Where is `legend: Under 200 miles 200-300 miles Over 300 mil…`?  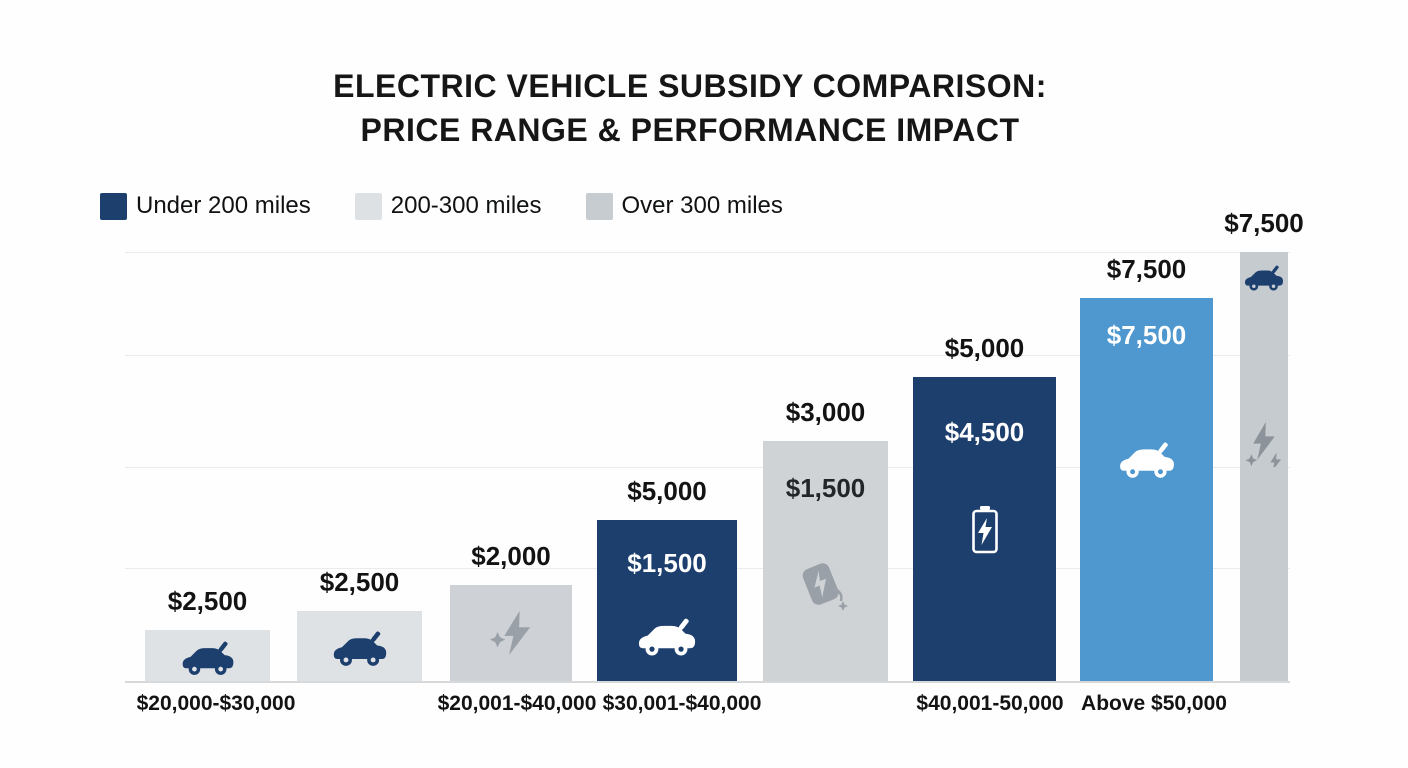 legend: Under 200 miles 200-300 miles Over 300 mil… is located at coordinates (441, 206).